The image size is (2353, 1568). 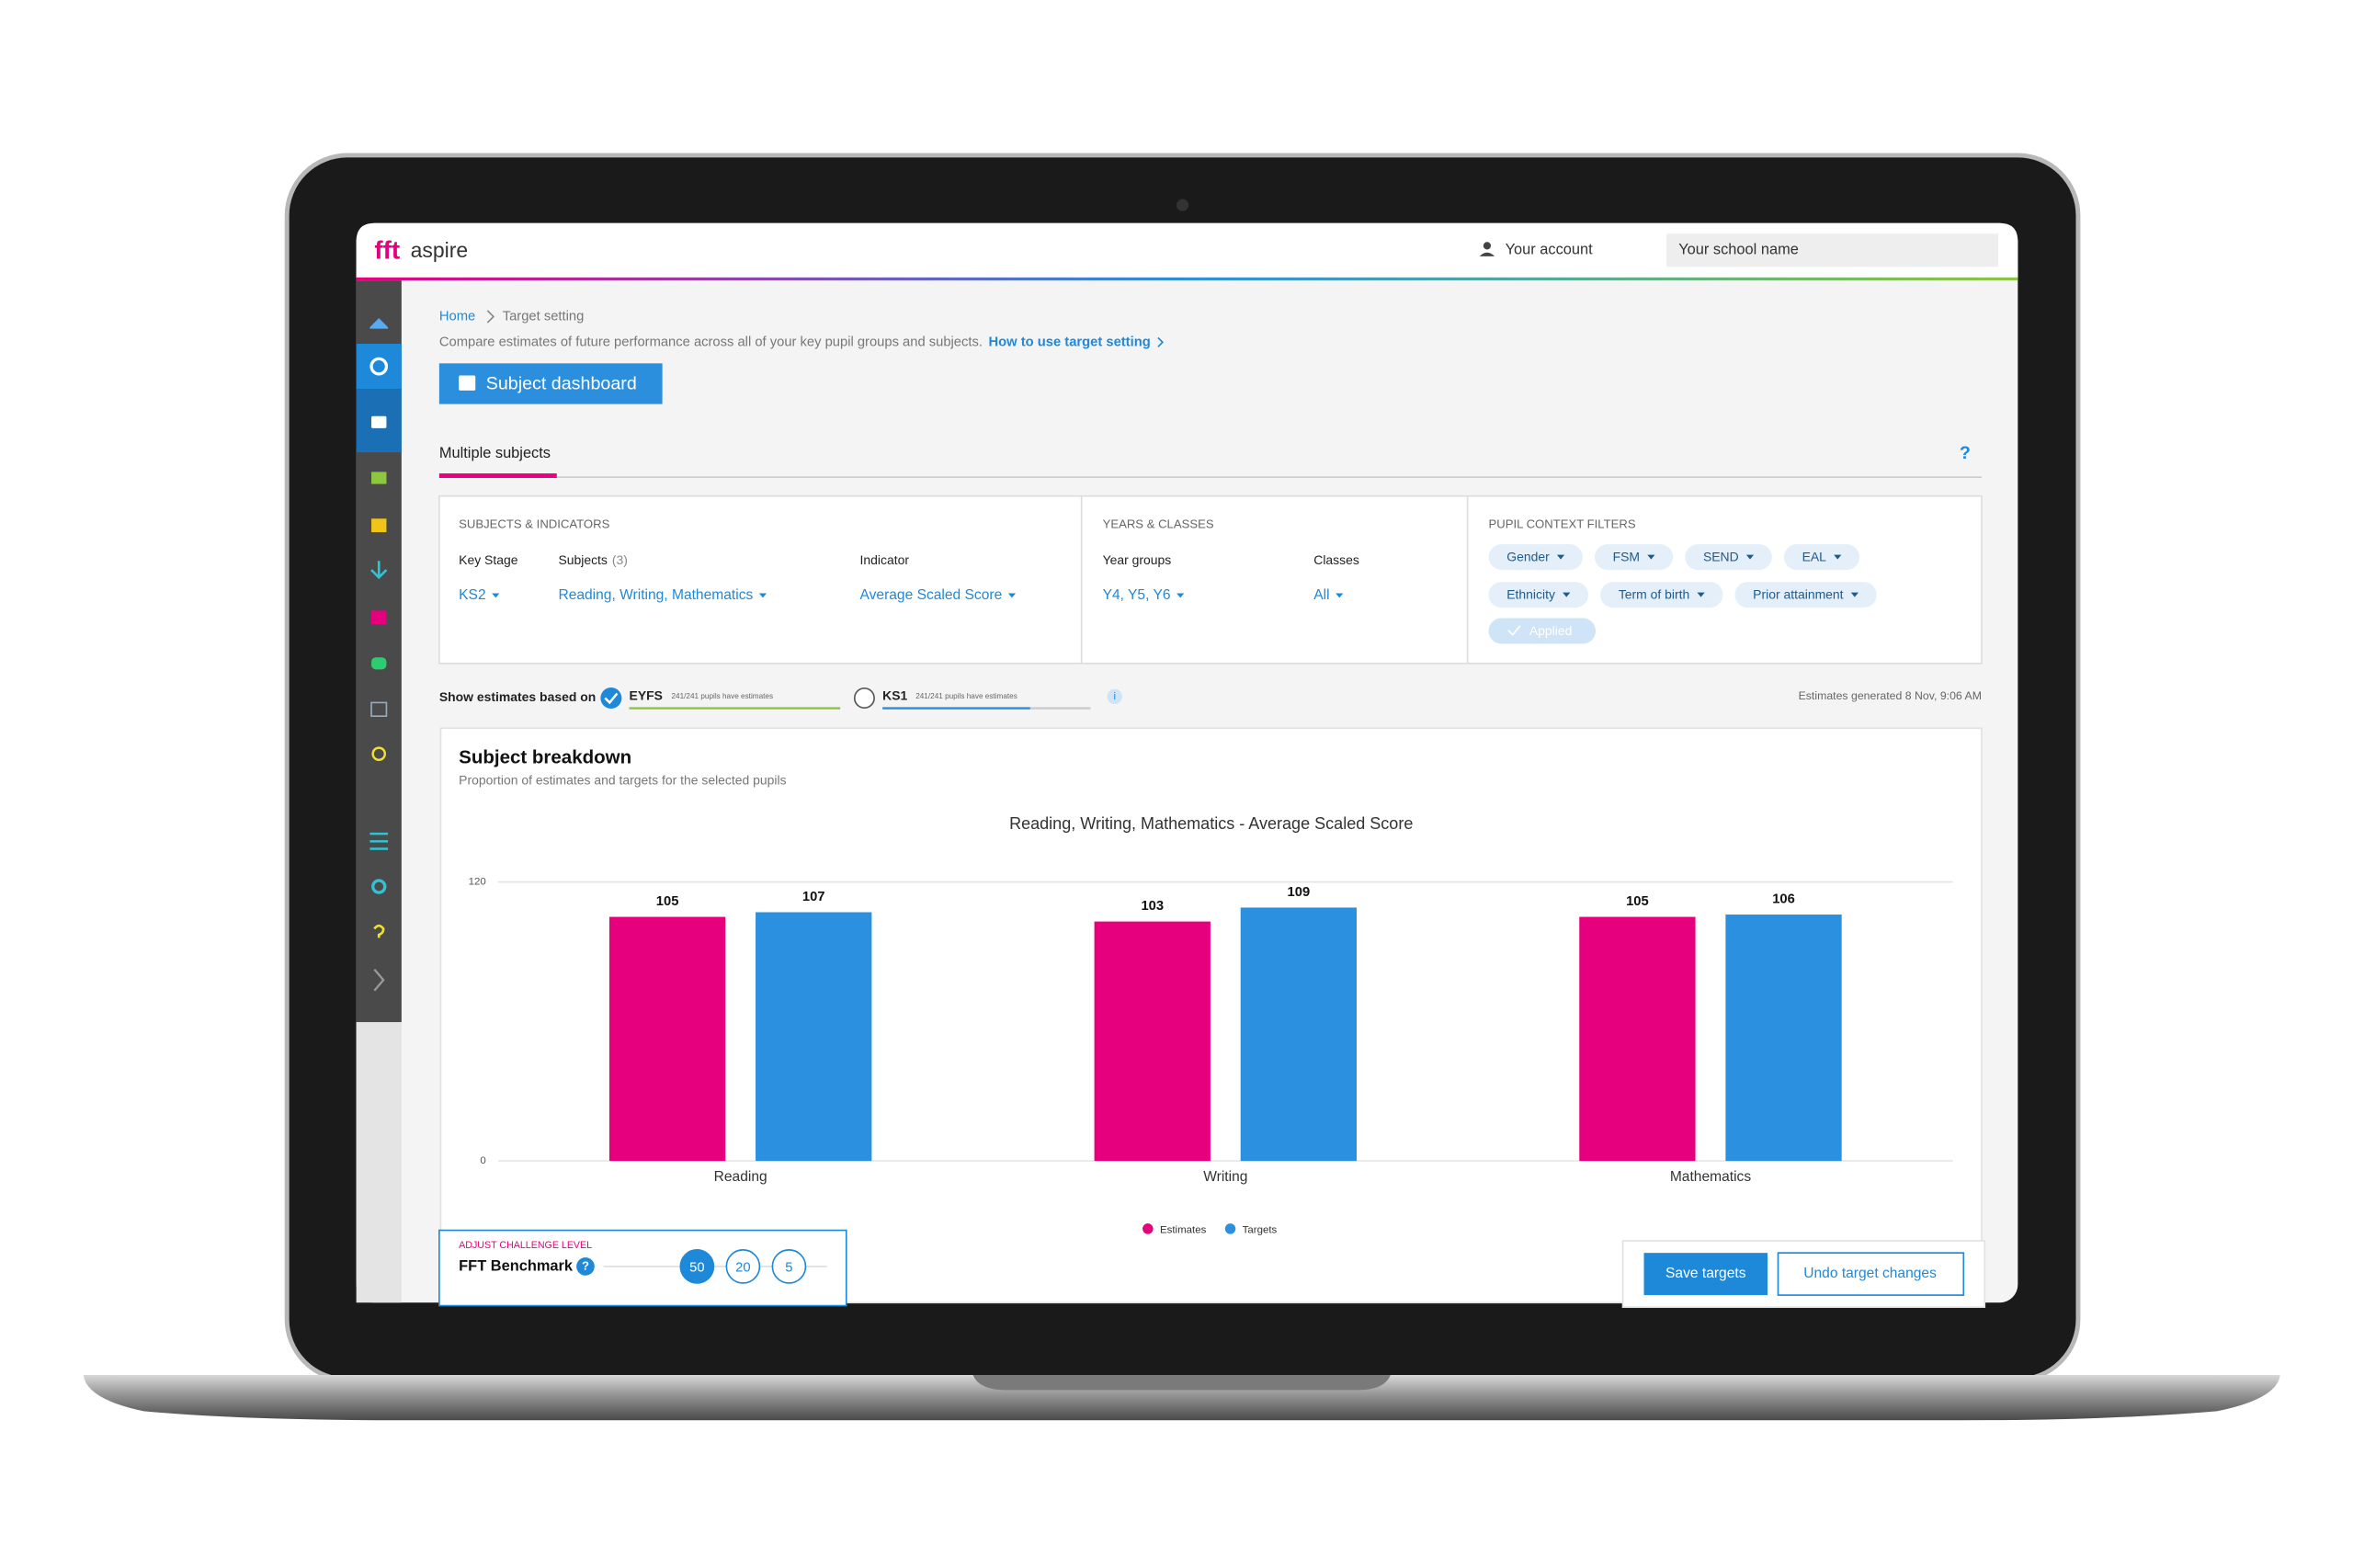 I want to click on nav-active, so click(x=379, y=367).